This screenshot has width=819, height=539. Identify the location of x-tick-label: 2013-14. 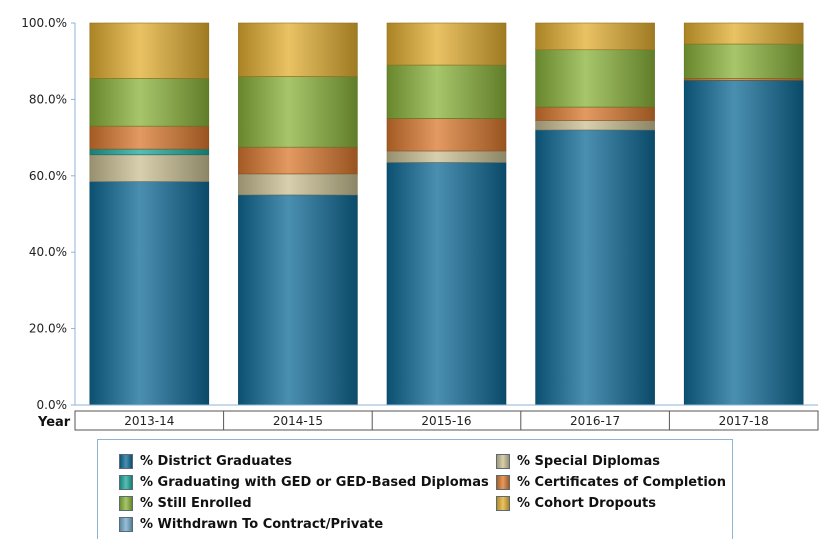
(149, 421).